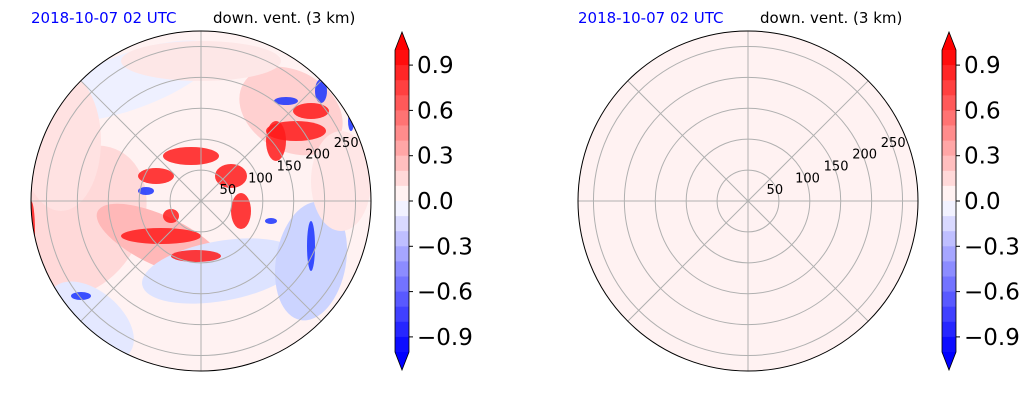 The height and width of the screenshot is (401, 1036). What do you see at coordinates (651, 18) in the screenshot?
I see `panel-right-date-title: 2018-10-07 02 UTC` at bounding box center [651, 18].